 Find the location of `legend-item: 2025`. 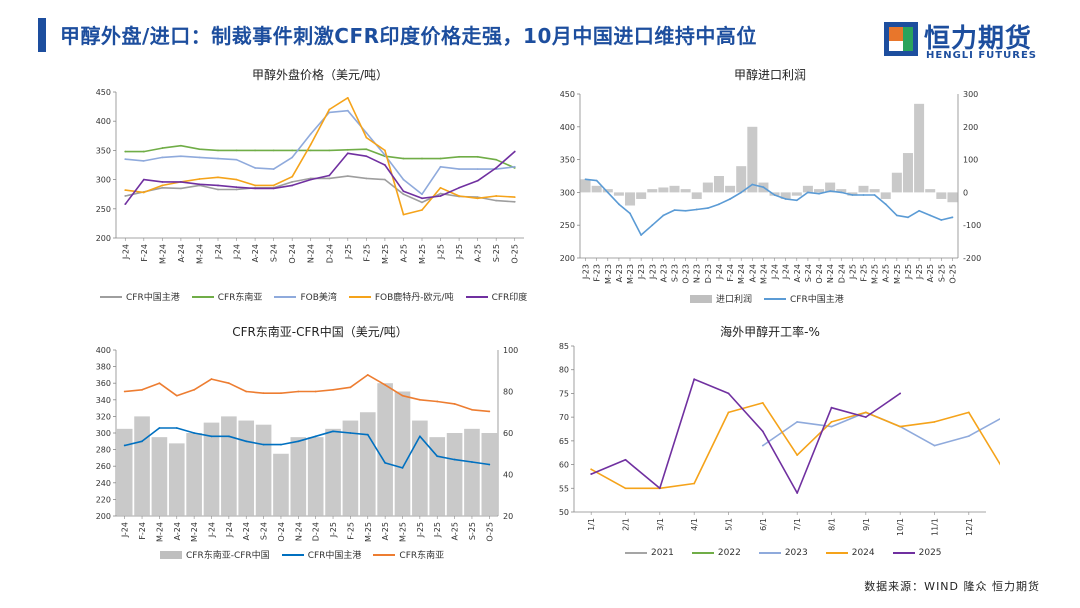

legend-item: 2025 is located at coordinates (917, 553).